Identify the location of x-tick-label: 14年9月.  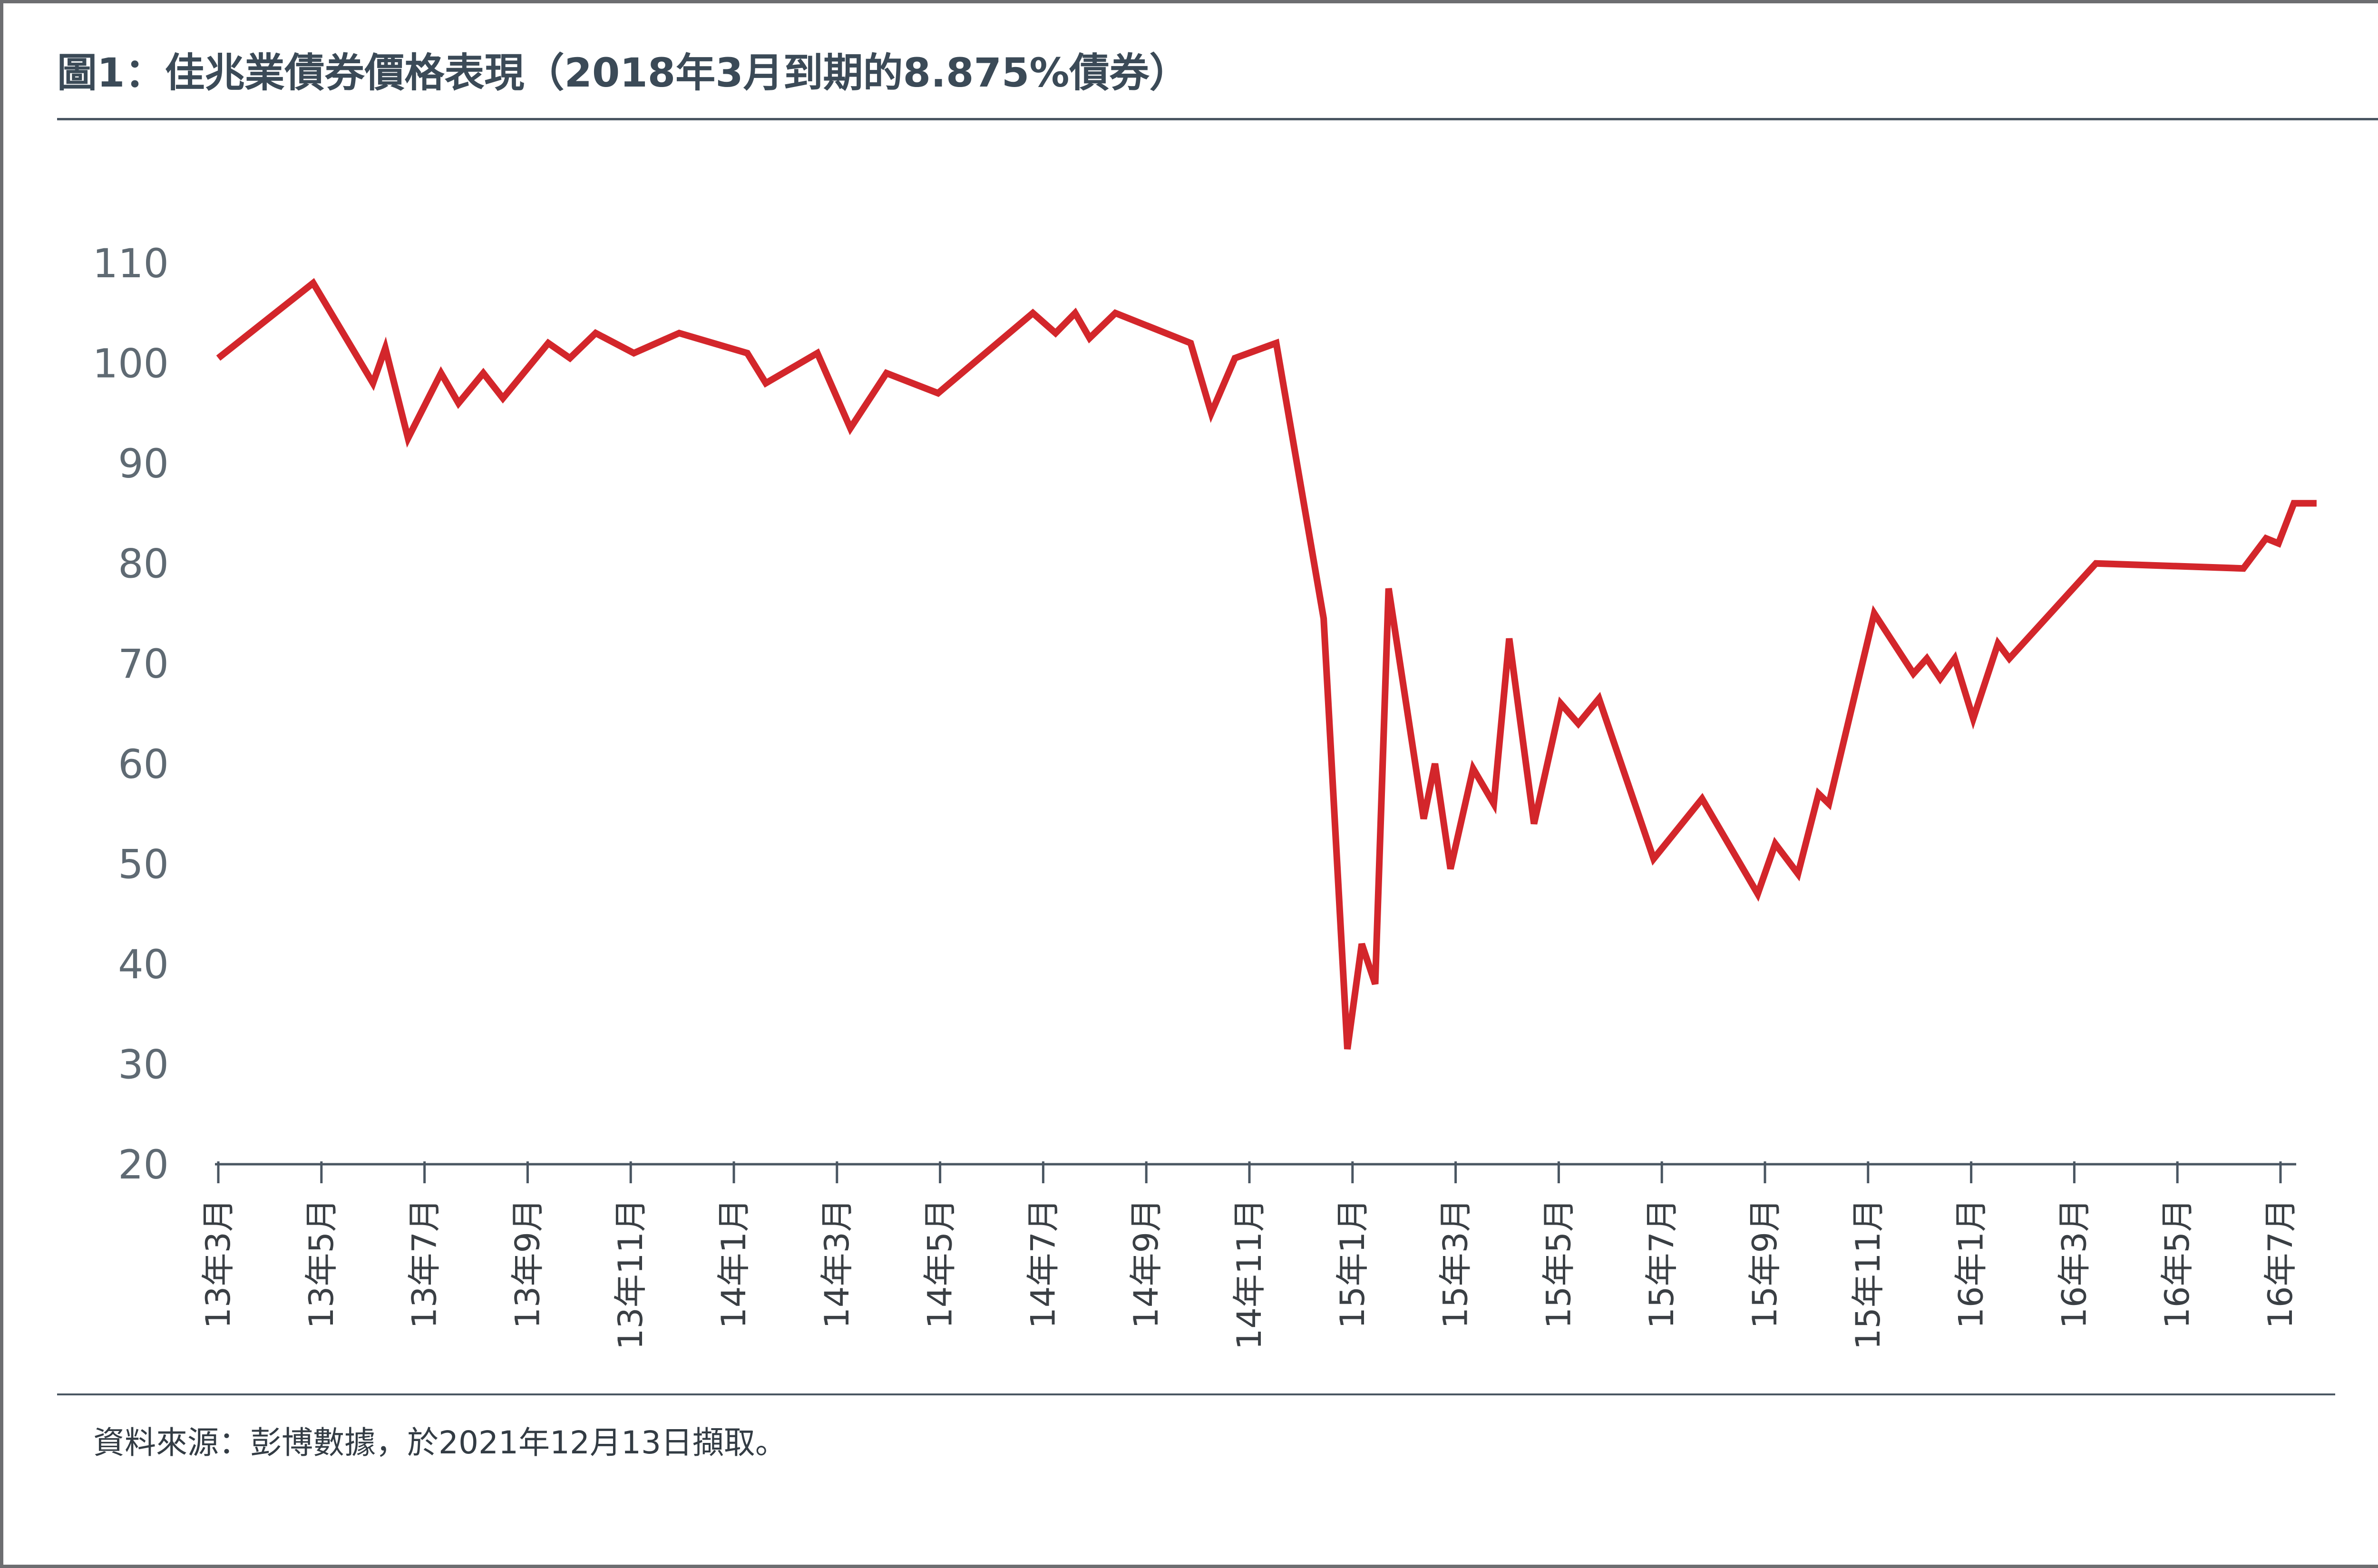
(1146, 1264).